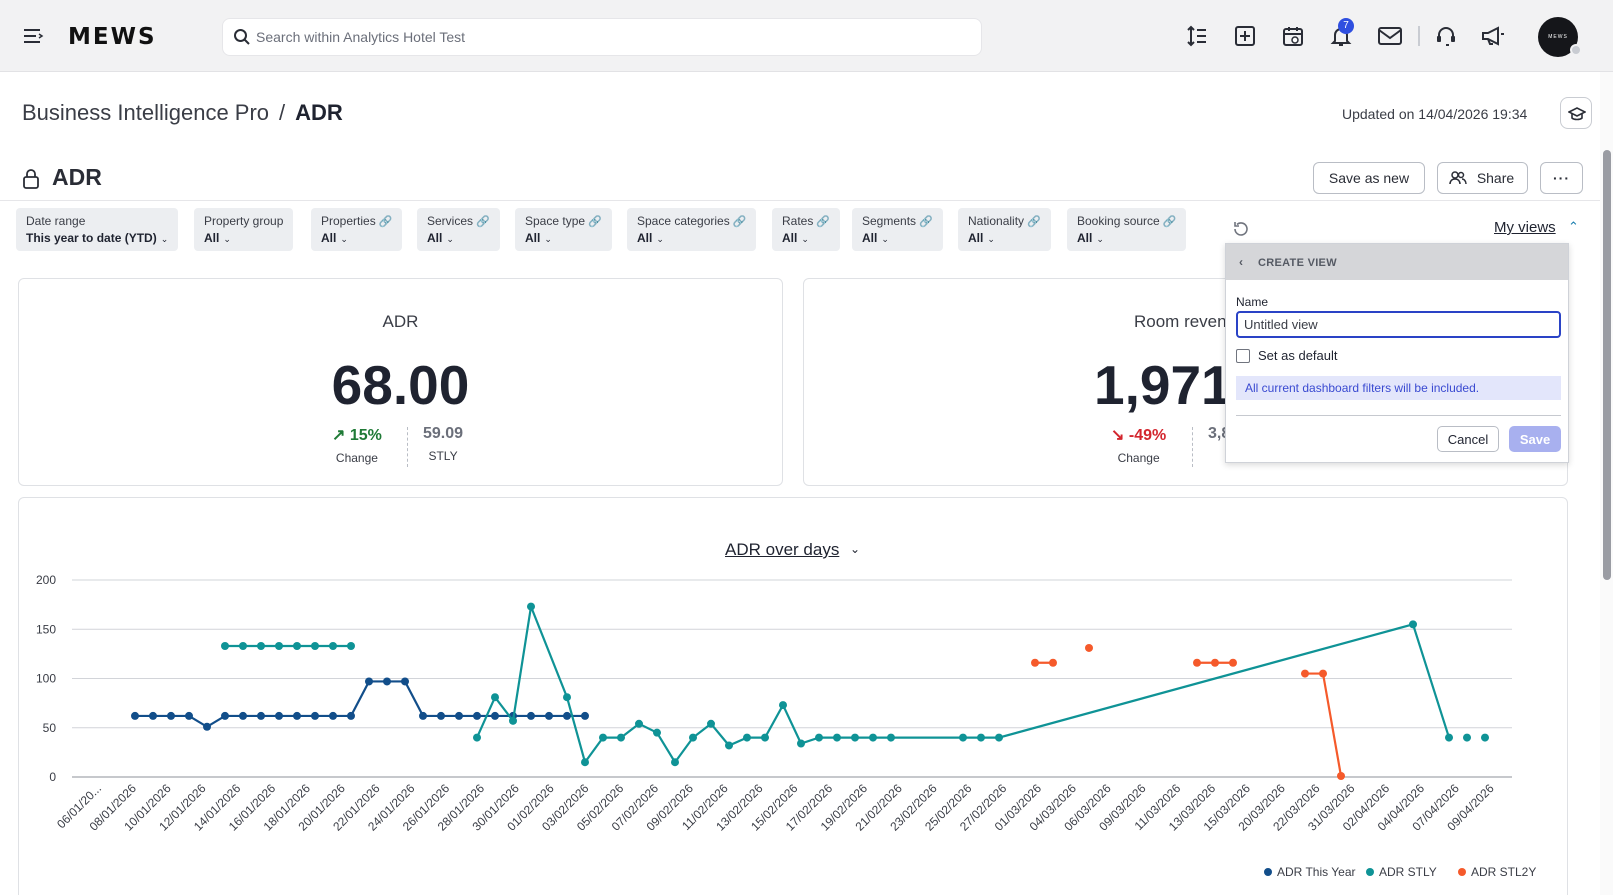  Describe the element at coordinates (1573, 226) in the screenshot. I see `chevron-up-icon: ⌃` at that location.